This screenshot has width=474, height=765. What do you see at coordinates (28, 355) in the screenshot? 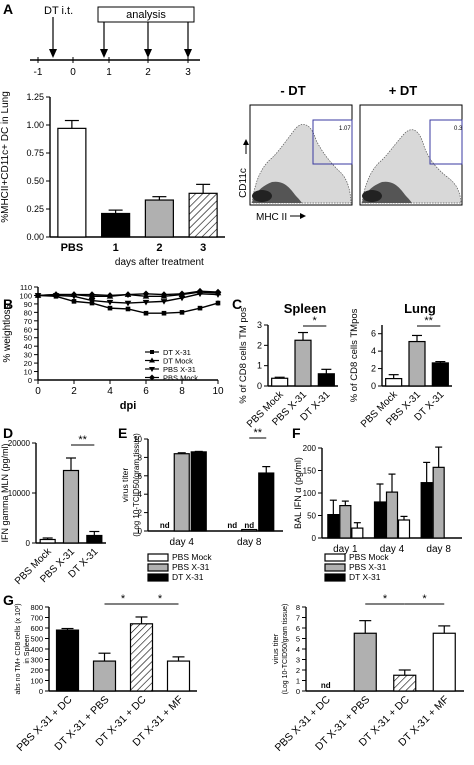
I see `y-tick-label: 30` at bounding box center [28, 355].